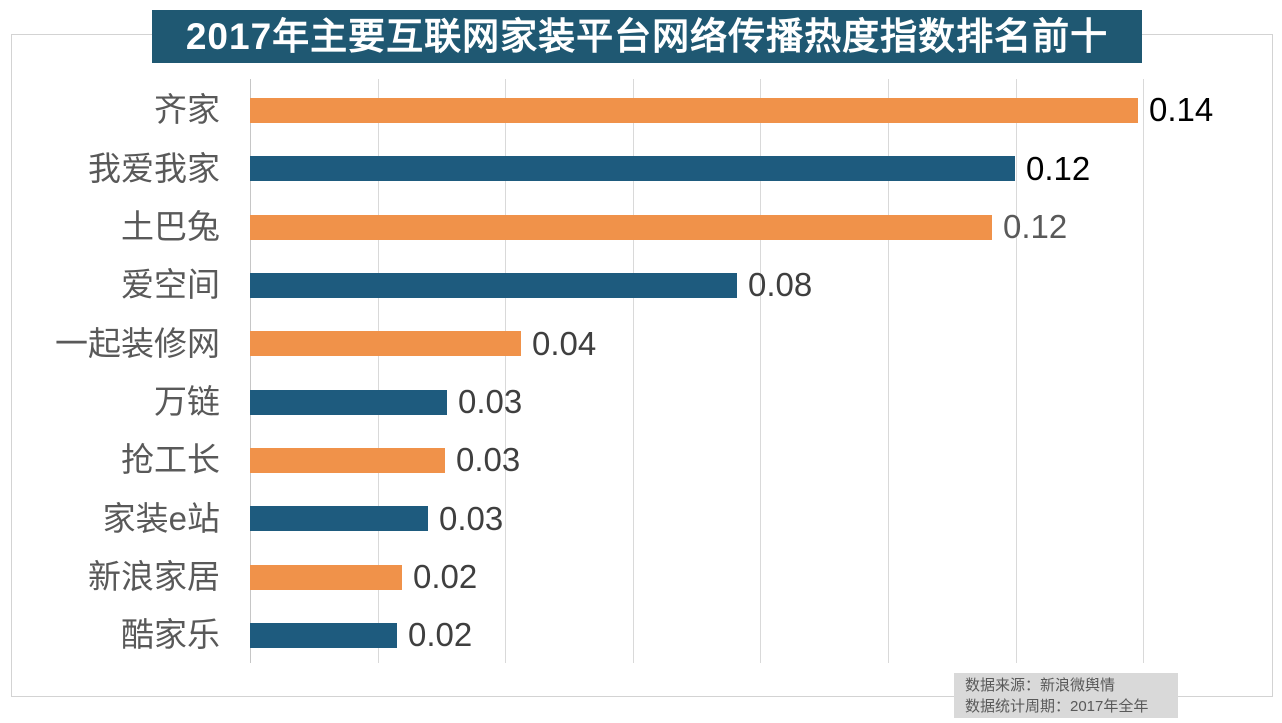 This screenshot has width=1282, height=723. I want to click on source-note: 数据来源：新浪微舆情 数据统计周期：2017年全年, so click(1066, 695).